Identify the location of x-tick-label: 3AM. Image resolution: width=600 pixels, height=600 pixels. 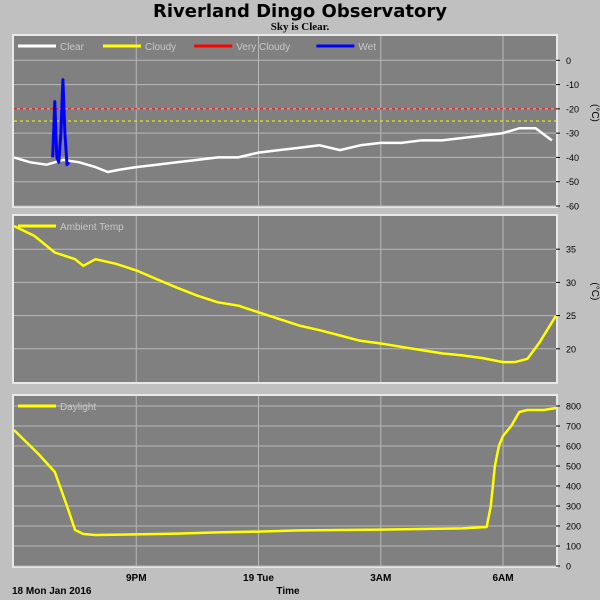
(380, 578).